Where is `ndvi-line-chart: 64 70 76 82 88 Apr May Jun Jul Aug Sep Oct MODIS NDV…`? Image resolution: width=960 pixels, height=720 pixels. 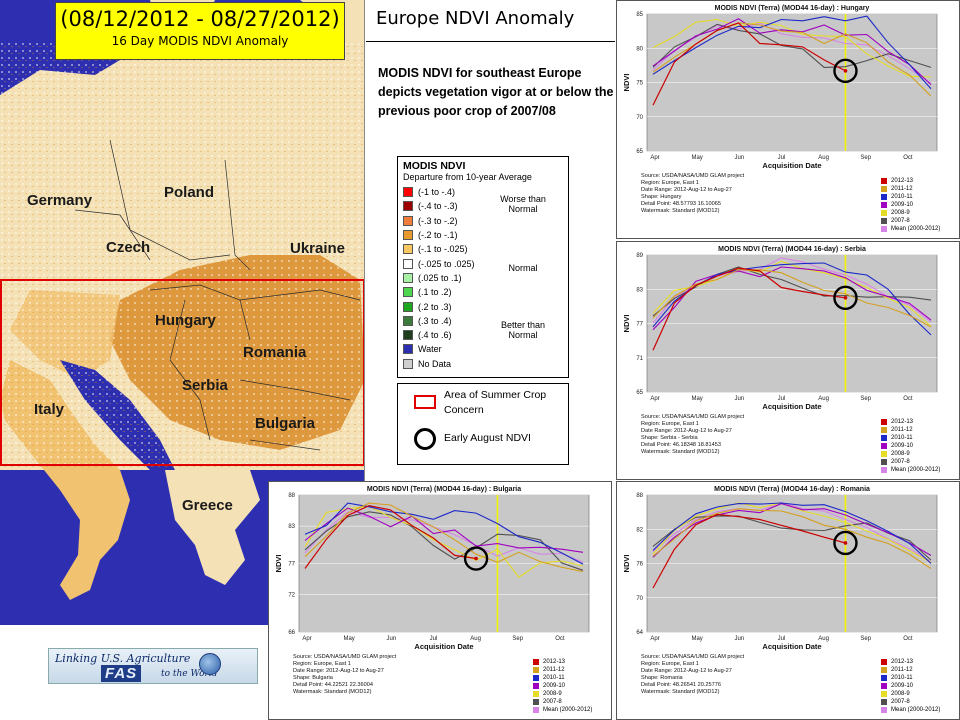
ndvi-line-chart: 64 70 76 82 88 Apr May Jun Jul Aug Sep Oct MODIS NDV… is located at coordinates (780, 568).